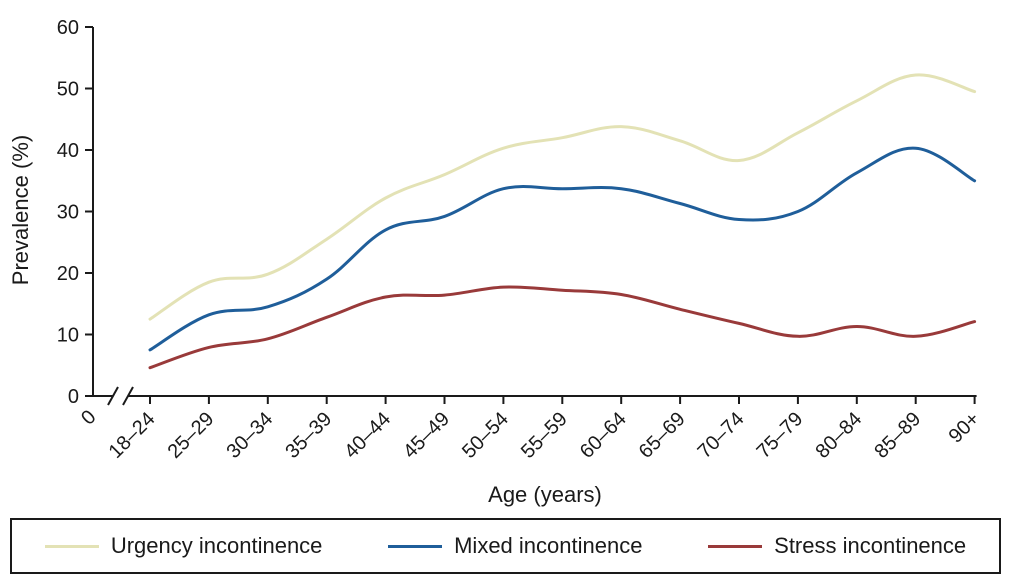 Image resolution: width=1011 pixels, height=578 pixels. I want to click on y-tick-label-40: 40, so click(68, 151).